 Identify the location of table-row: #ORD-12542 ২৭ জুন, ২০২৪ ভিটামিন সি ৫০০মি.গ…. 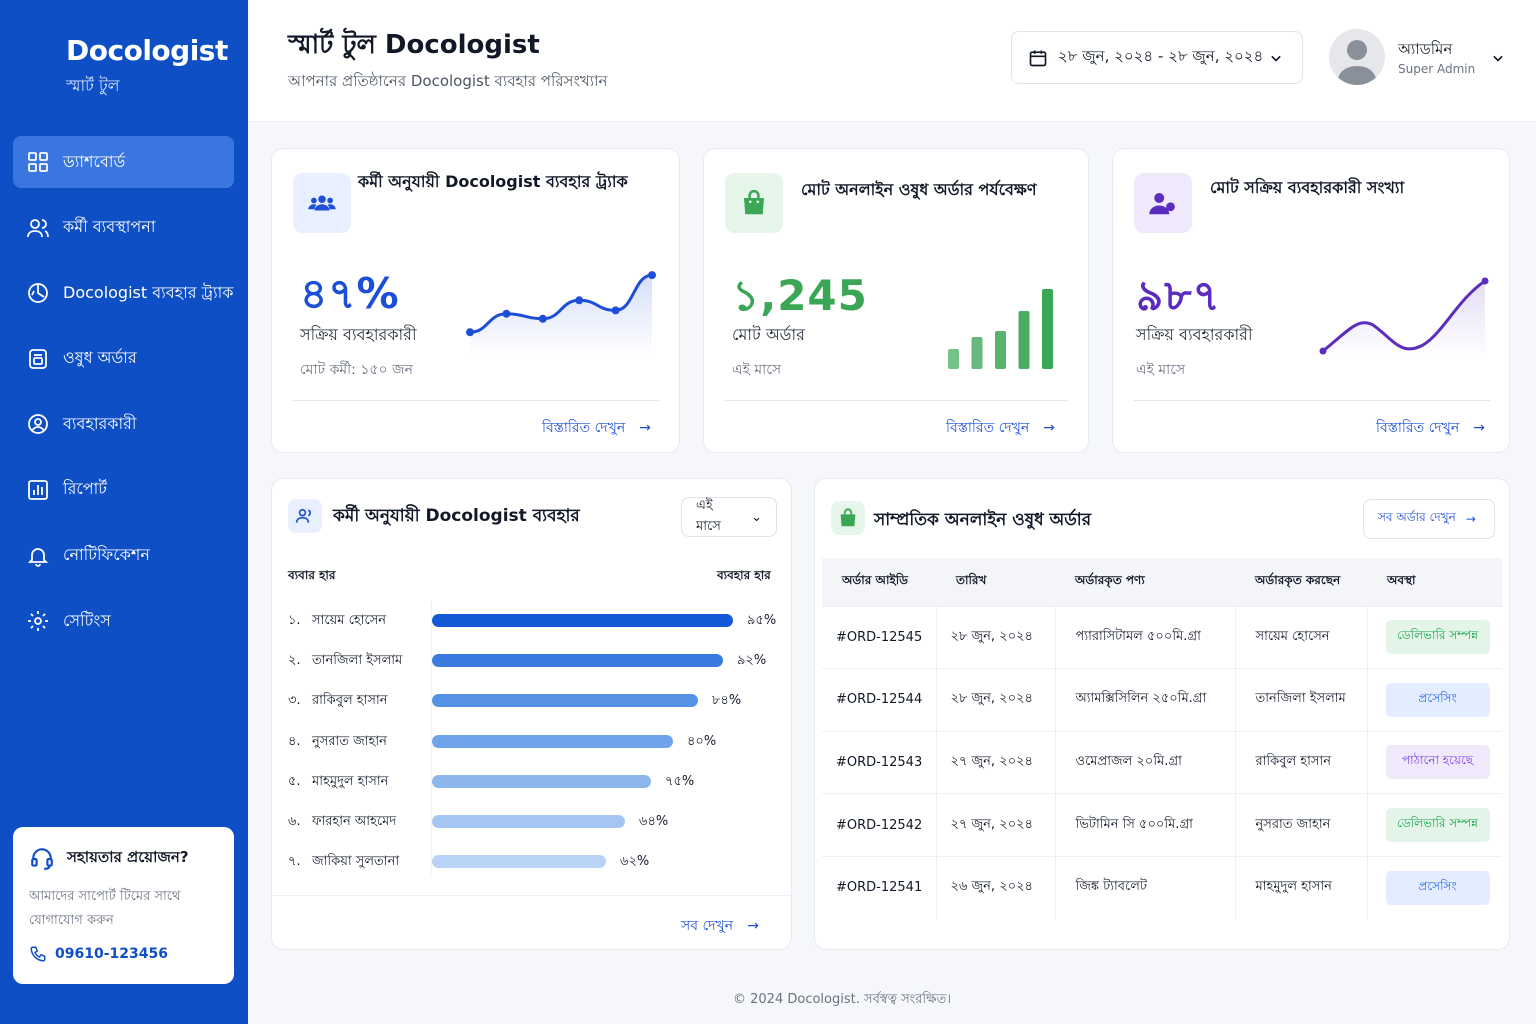
(1162, 825).